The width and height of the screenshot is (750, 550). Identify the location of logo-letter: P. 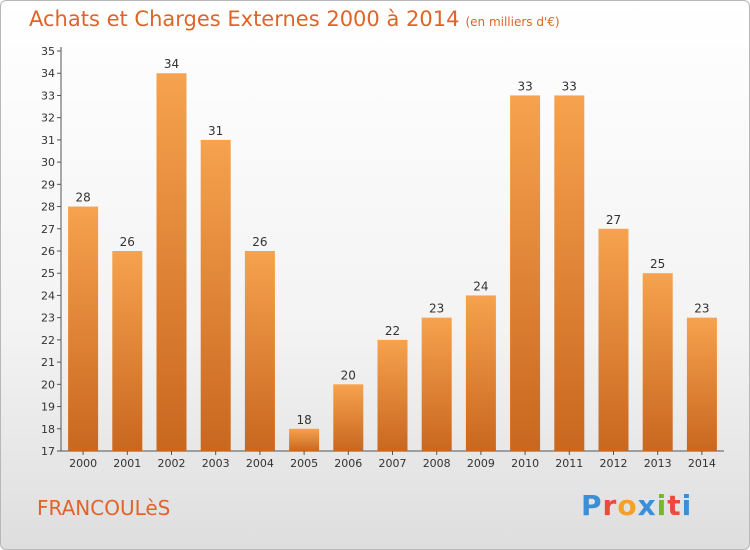
(592, 505).